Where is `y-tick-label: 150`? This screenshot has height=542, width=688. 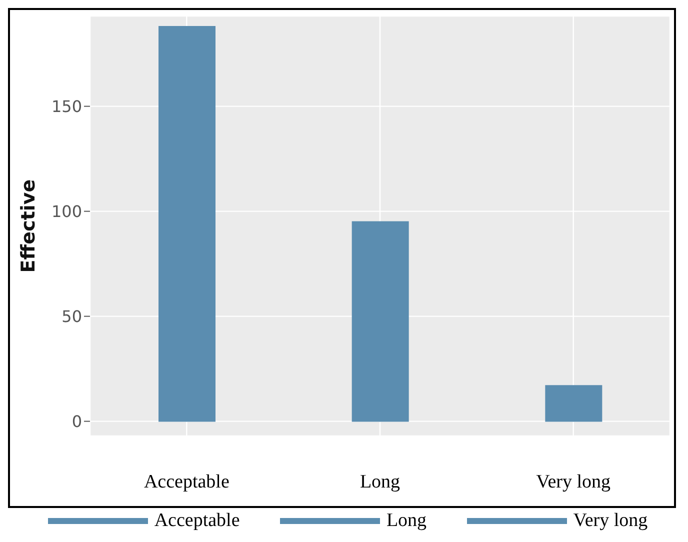 y-tick-label: 150 is located at coordinates (66, 106).